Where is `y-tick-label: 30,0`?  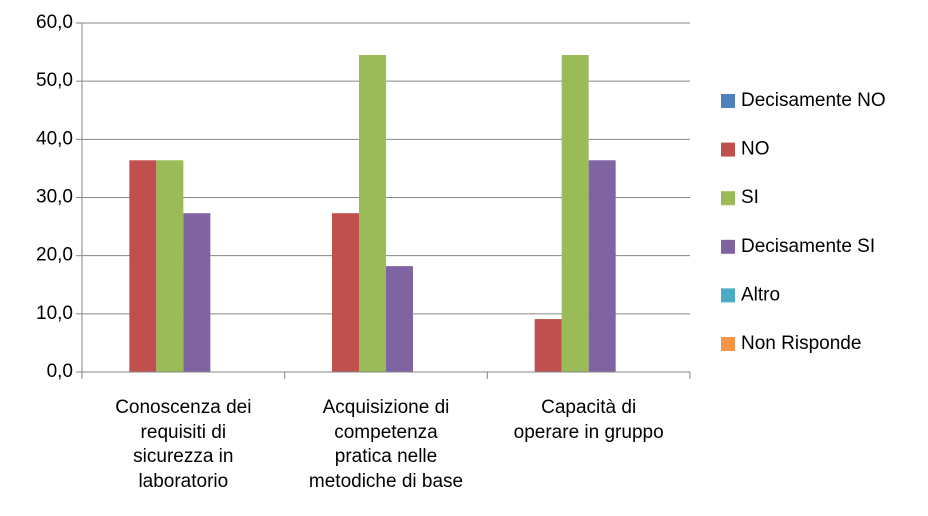 y-tick-label: 30,0 is located at coordinates (54, 197).